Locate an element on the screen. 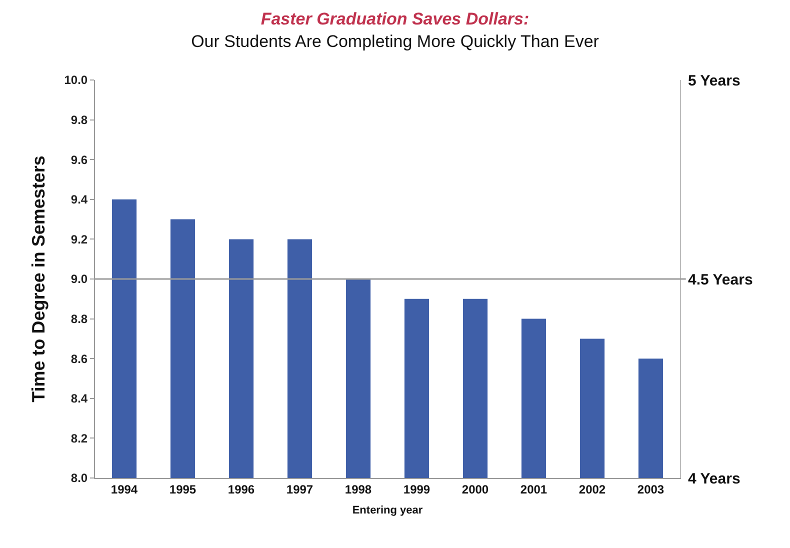 Image resolution: width=790 pixels, height=548 pixels. y-tick-label: 8.2 is located at coordinates (79, 438).